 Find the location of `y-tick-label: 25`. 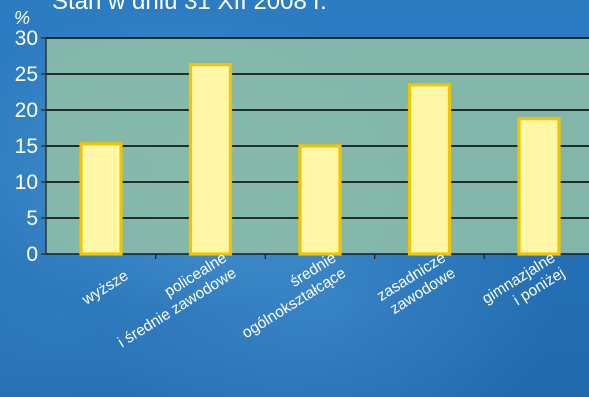

y-tick-label: 25 is located at coordinates (26, 74).